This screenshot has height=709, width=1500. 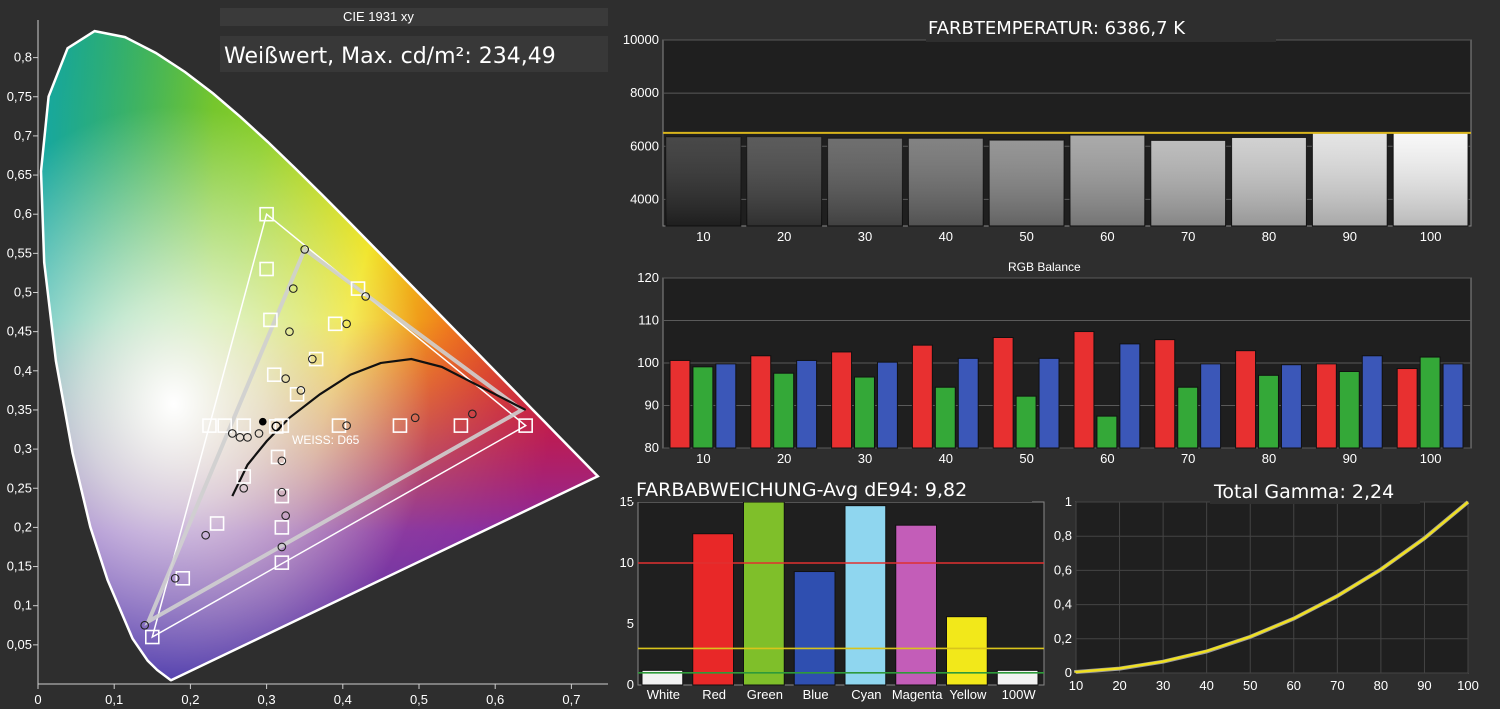 I want to click on gm-y-tick-label: 0,2, so click(x=1063, y=638).